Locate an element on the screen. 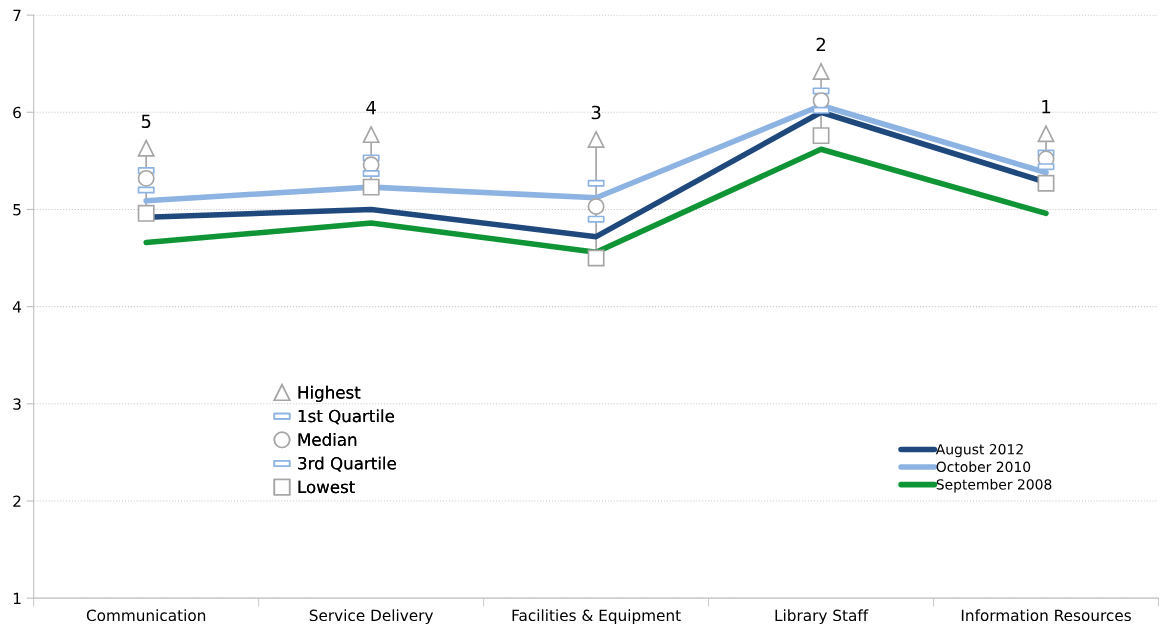  x-tick-label: Service Delivery is located at coordinates (371, 617).